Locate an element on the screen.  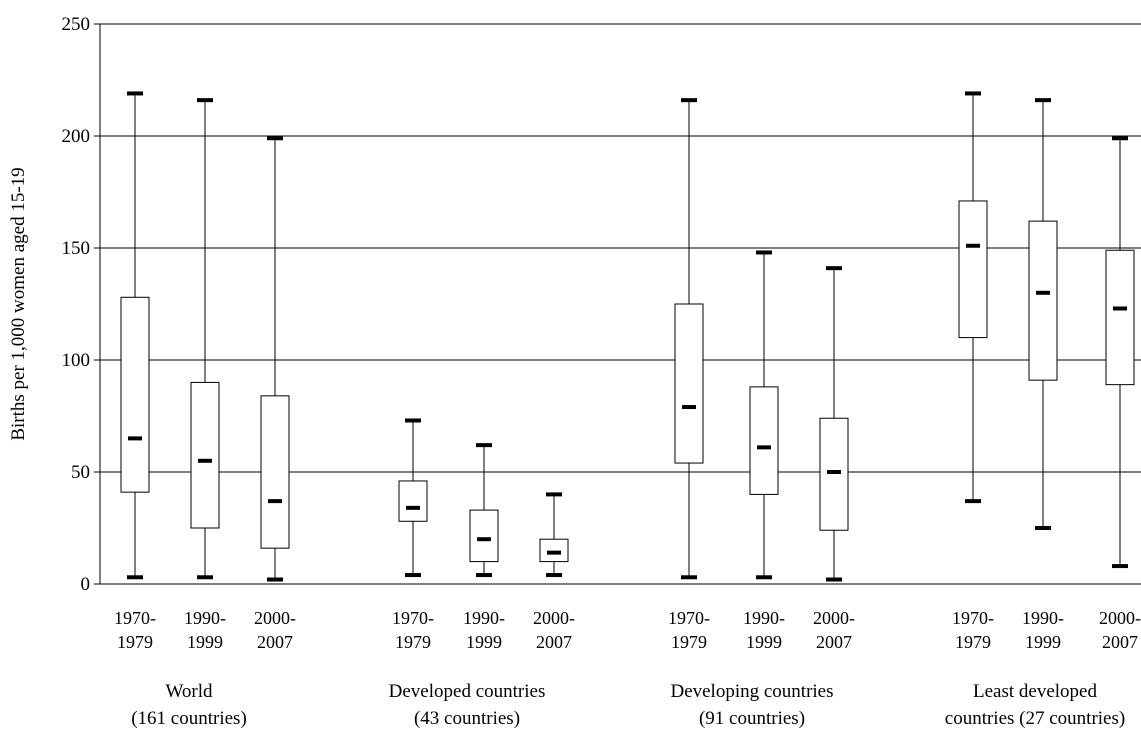
group-label: Least developed is located at coordinates (1035, 691).